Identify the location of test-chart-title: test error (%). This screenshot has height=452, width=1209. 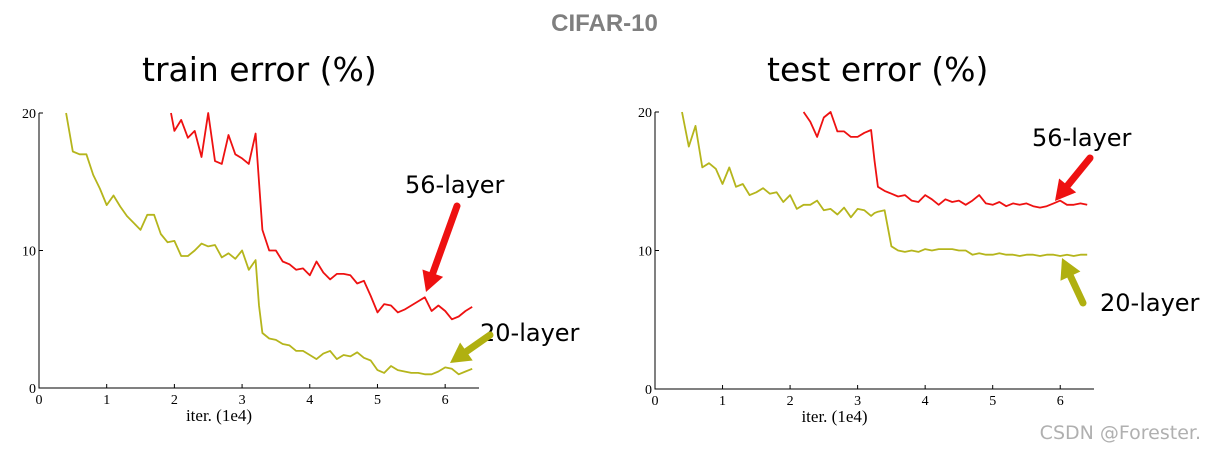
(878, 69).